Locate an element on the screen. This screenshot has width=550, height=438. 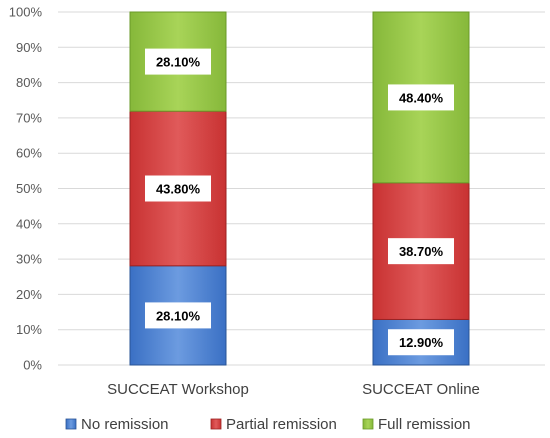
data-label: 43.80% is located at coordinates (178, 189).